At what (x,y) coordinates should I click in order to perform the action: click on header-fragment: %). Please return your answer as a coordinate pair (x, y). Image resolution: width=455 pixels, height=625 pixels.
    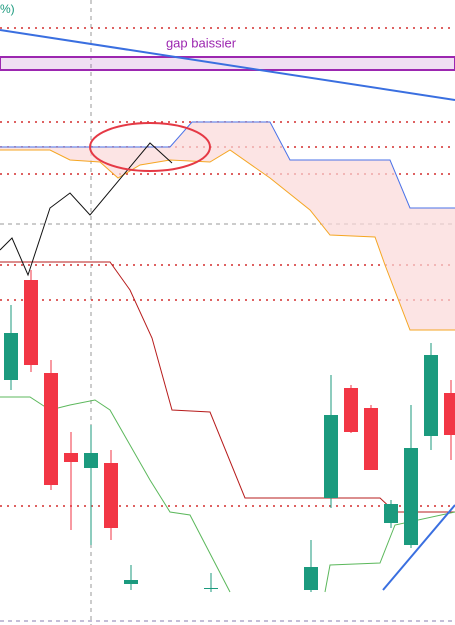
    Looking at the image, I should click on (7, 9).